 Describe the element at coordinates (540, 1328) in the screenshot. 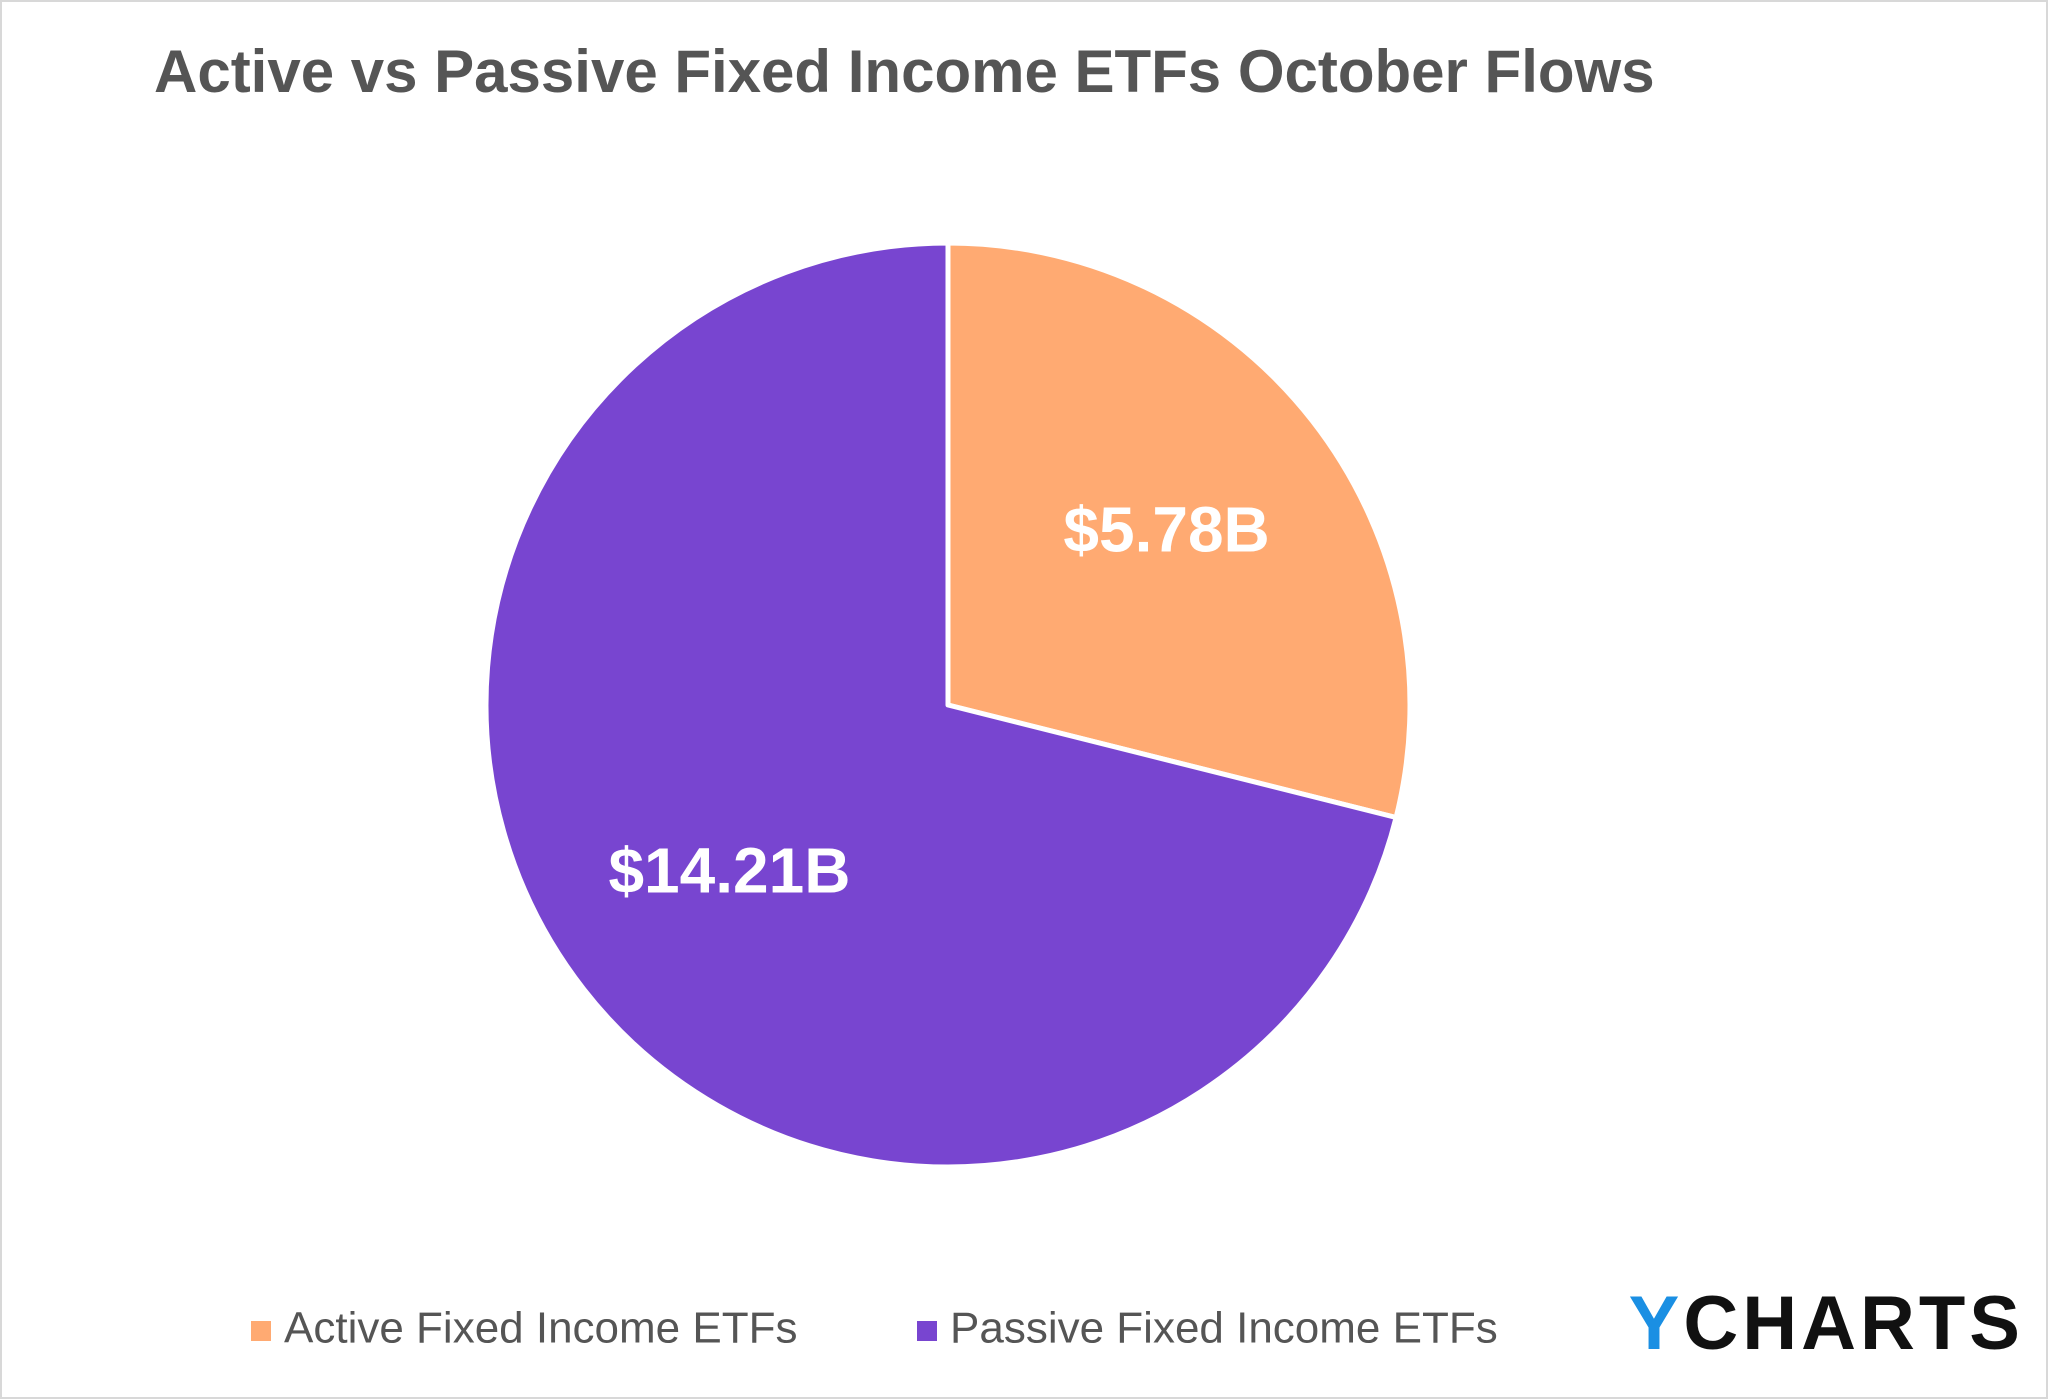

I see `legend-label: Active Fixed Income ETFs` at that location.